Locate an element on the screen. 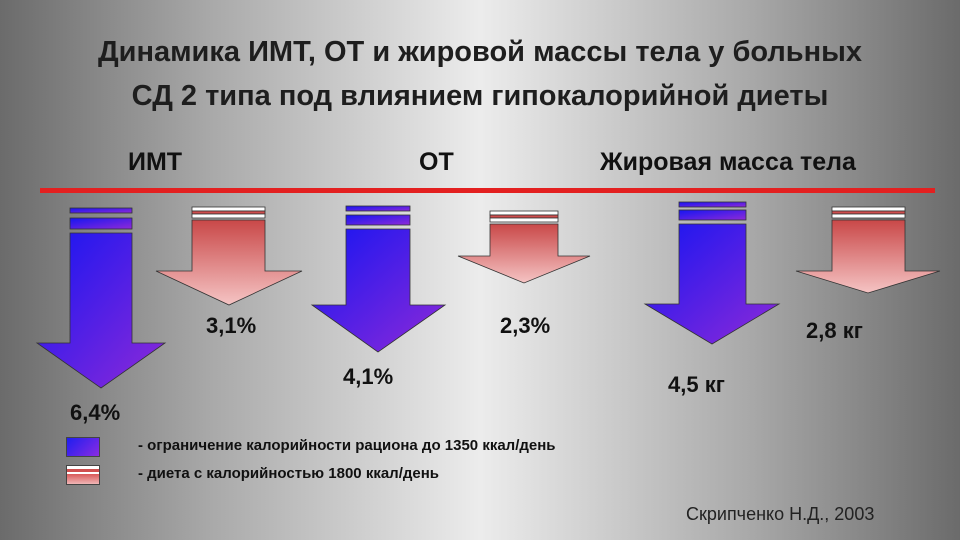 The image size is (960, 540). value-imt-1350: 6,4% is located at coordinates (95, 412).